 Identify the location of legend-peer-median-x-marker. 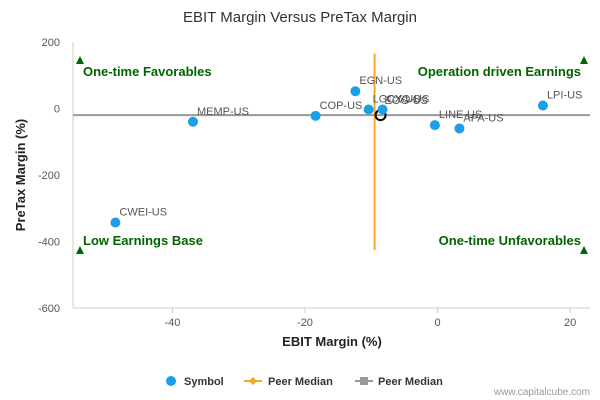
(253, 381).